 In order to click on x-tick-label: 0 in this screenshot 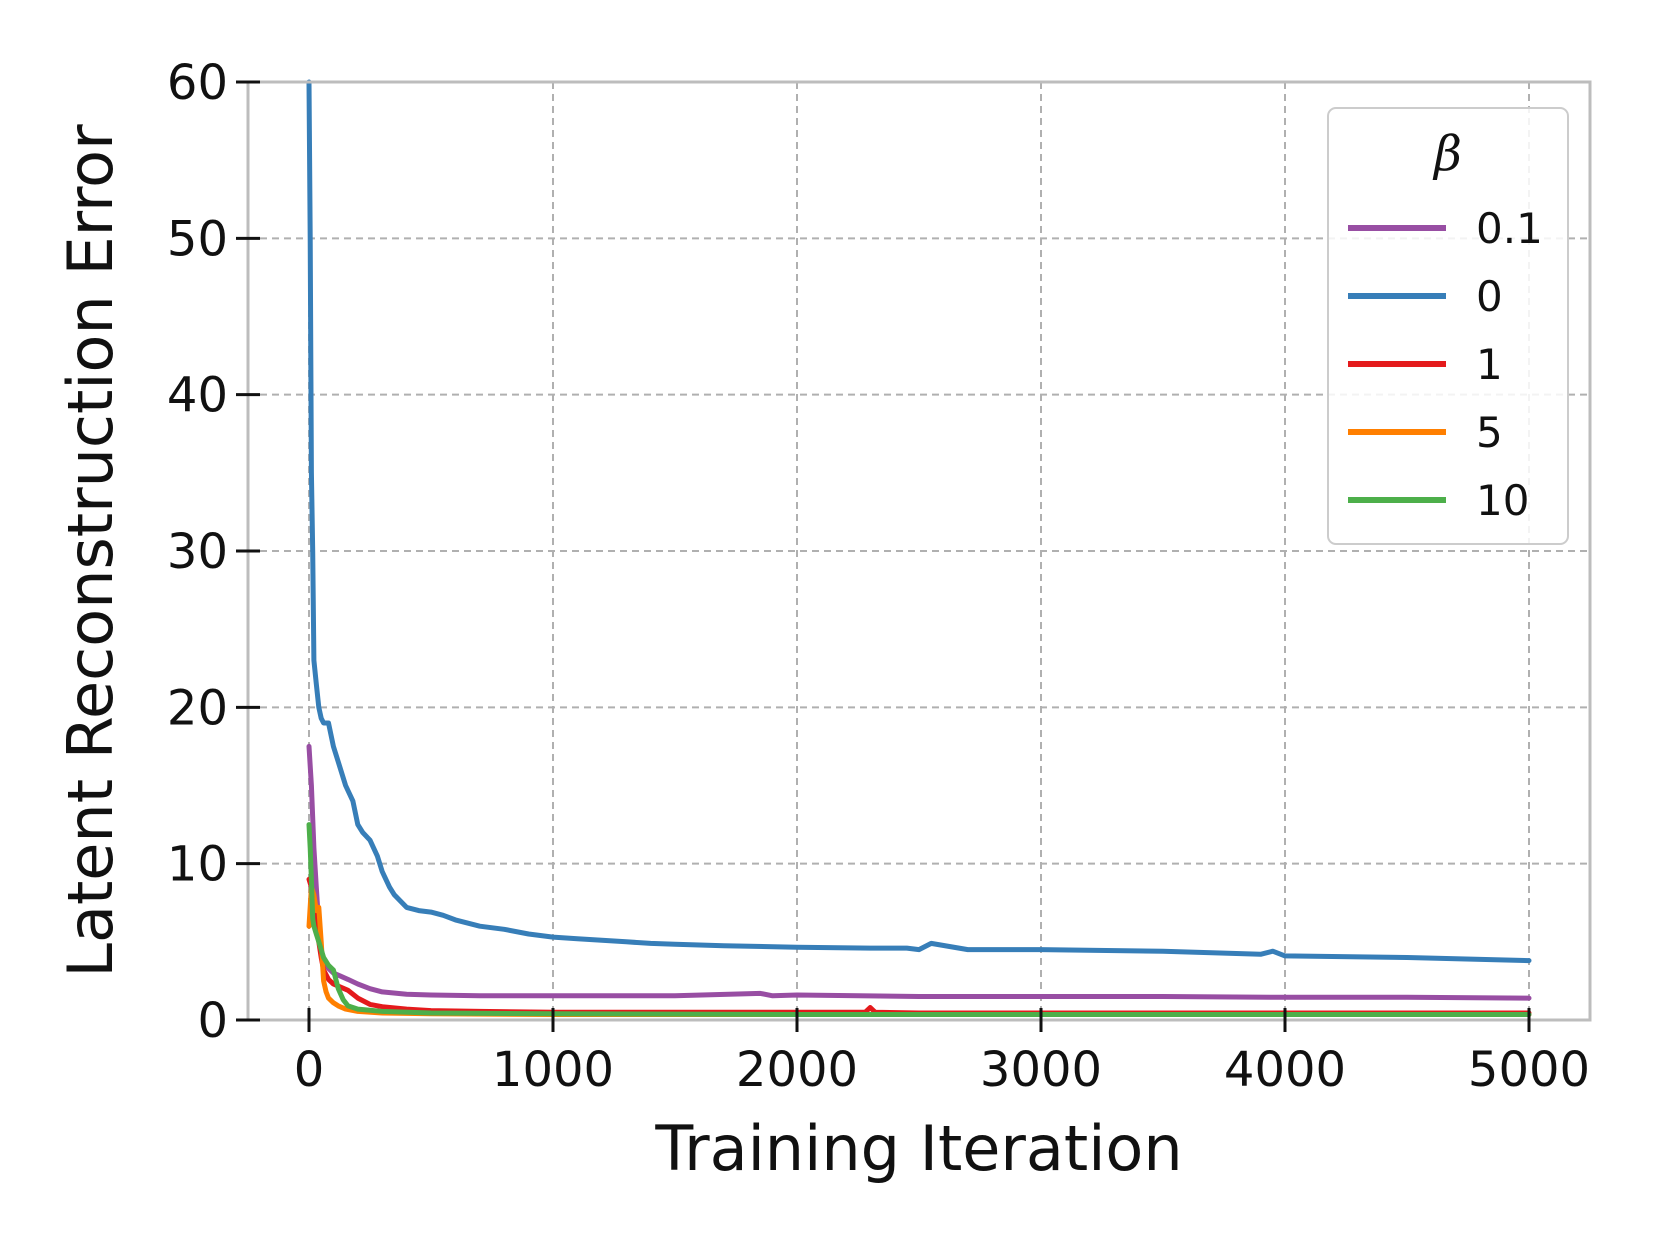, I will do `click(309, 1070)`.